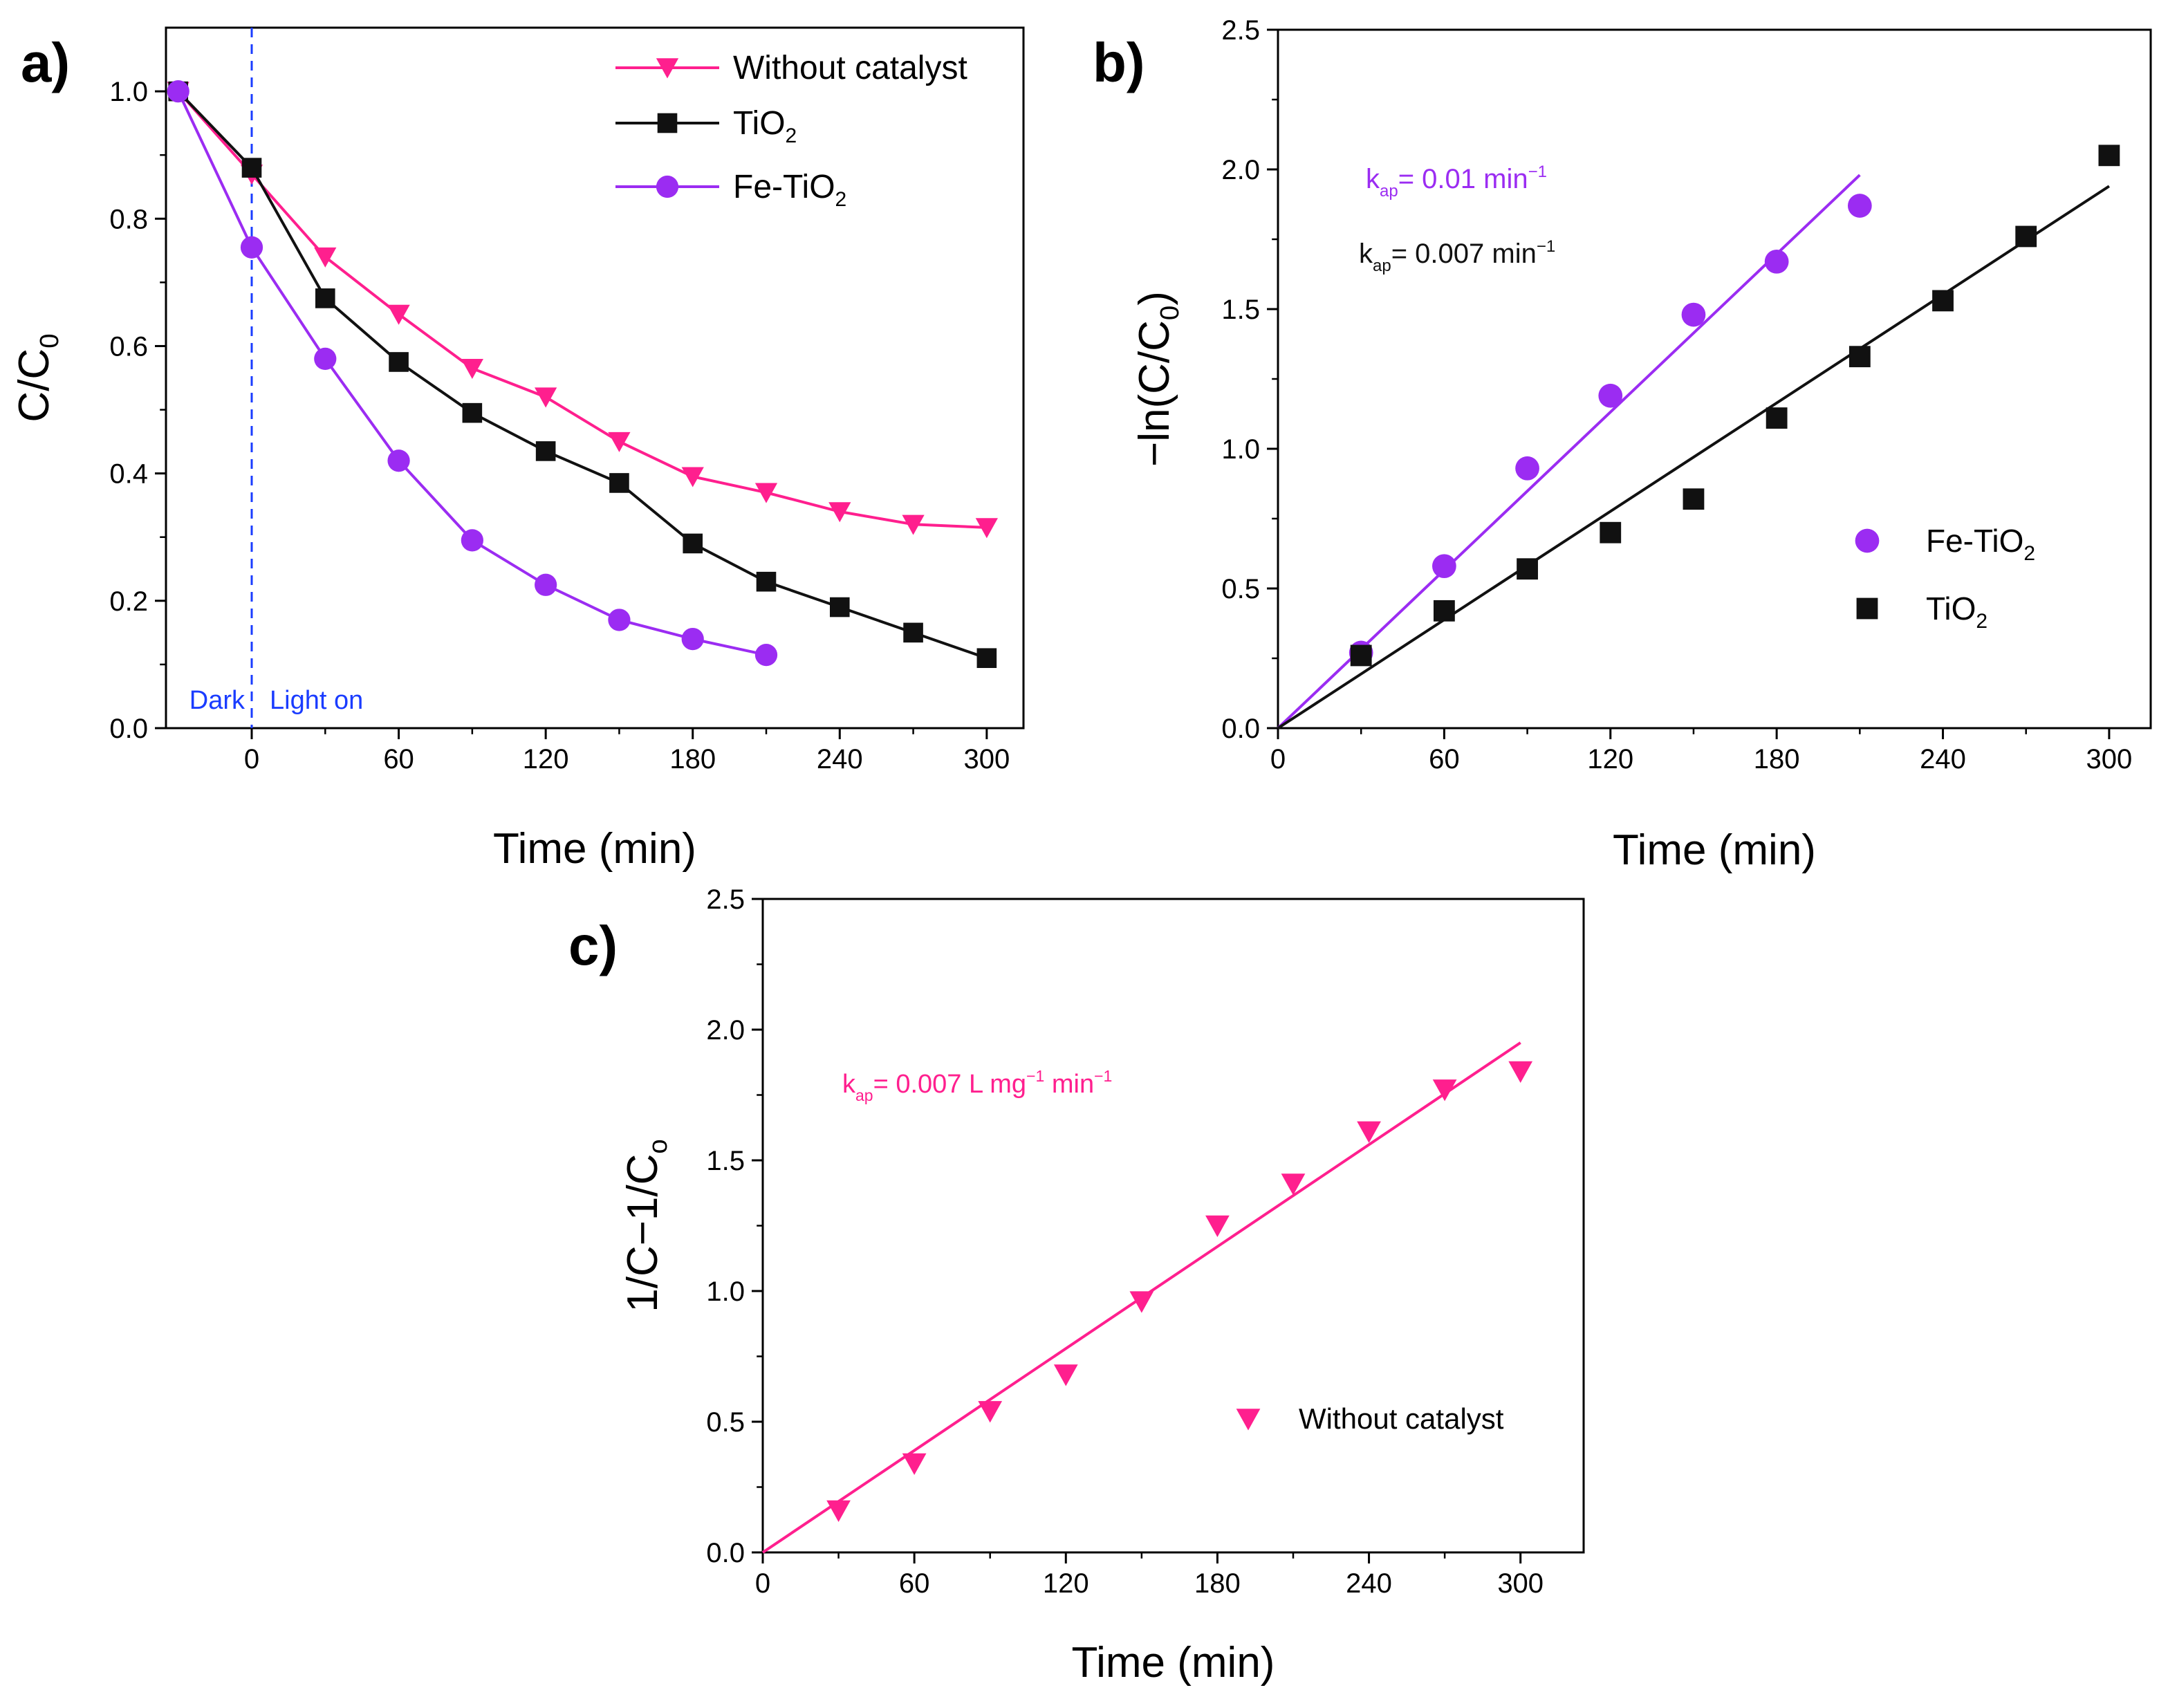  I want to click on y-tick-label: 0.5, so click(1240, 589).